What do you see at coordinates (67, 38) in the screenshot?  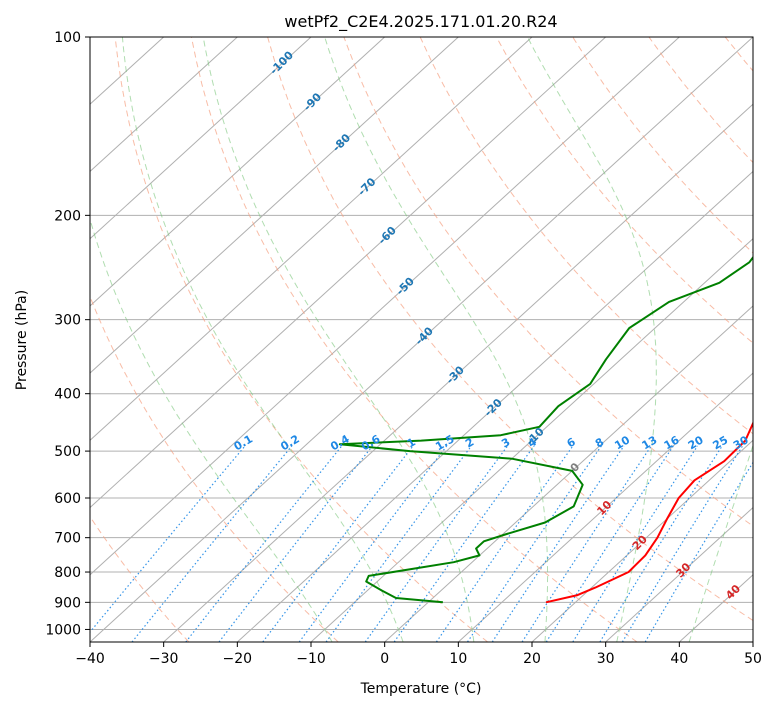 I see `y-tick-label: 100` at bounding box center [67, 38].